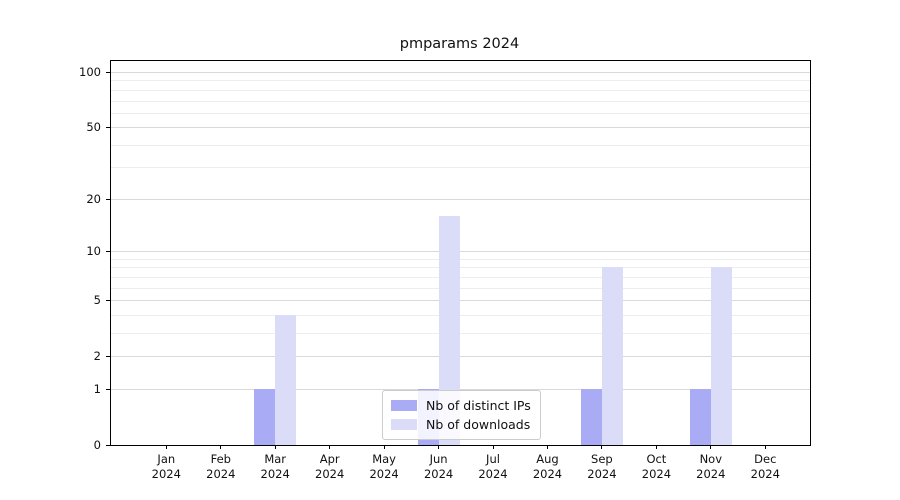  Describe the element at coordinates (97, 356) in the screenshot. I see `y-axis-tick-label: 2` at that location.